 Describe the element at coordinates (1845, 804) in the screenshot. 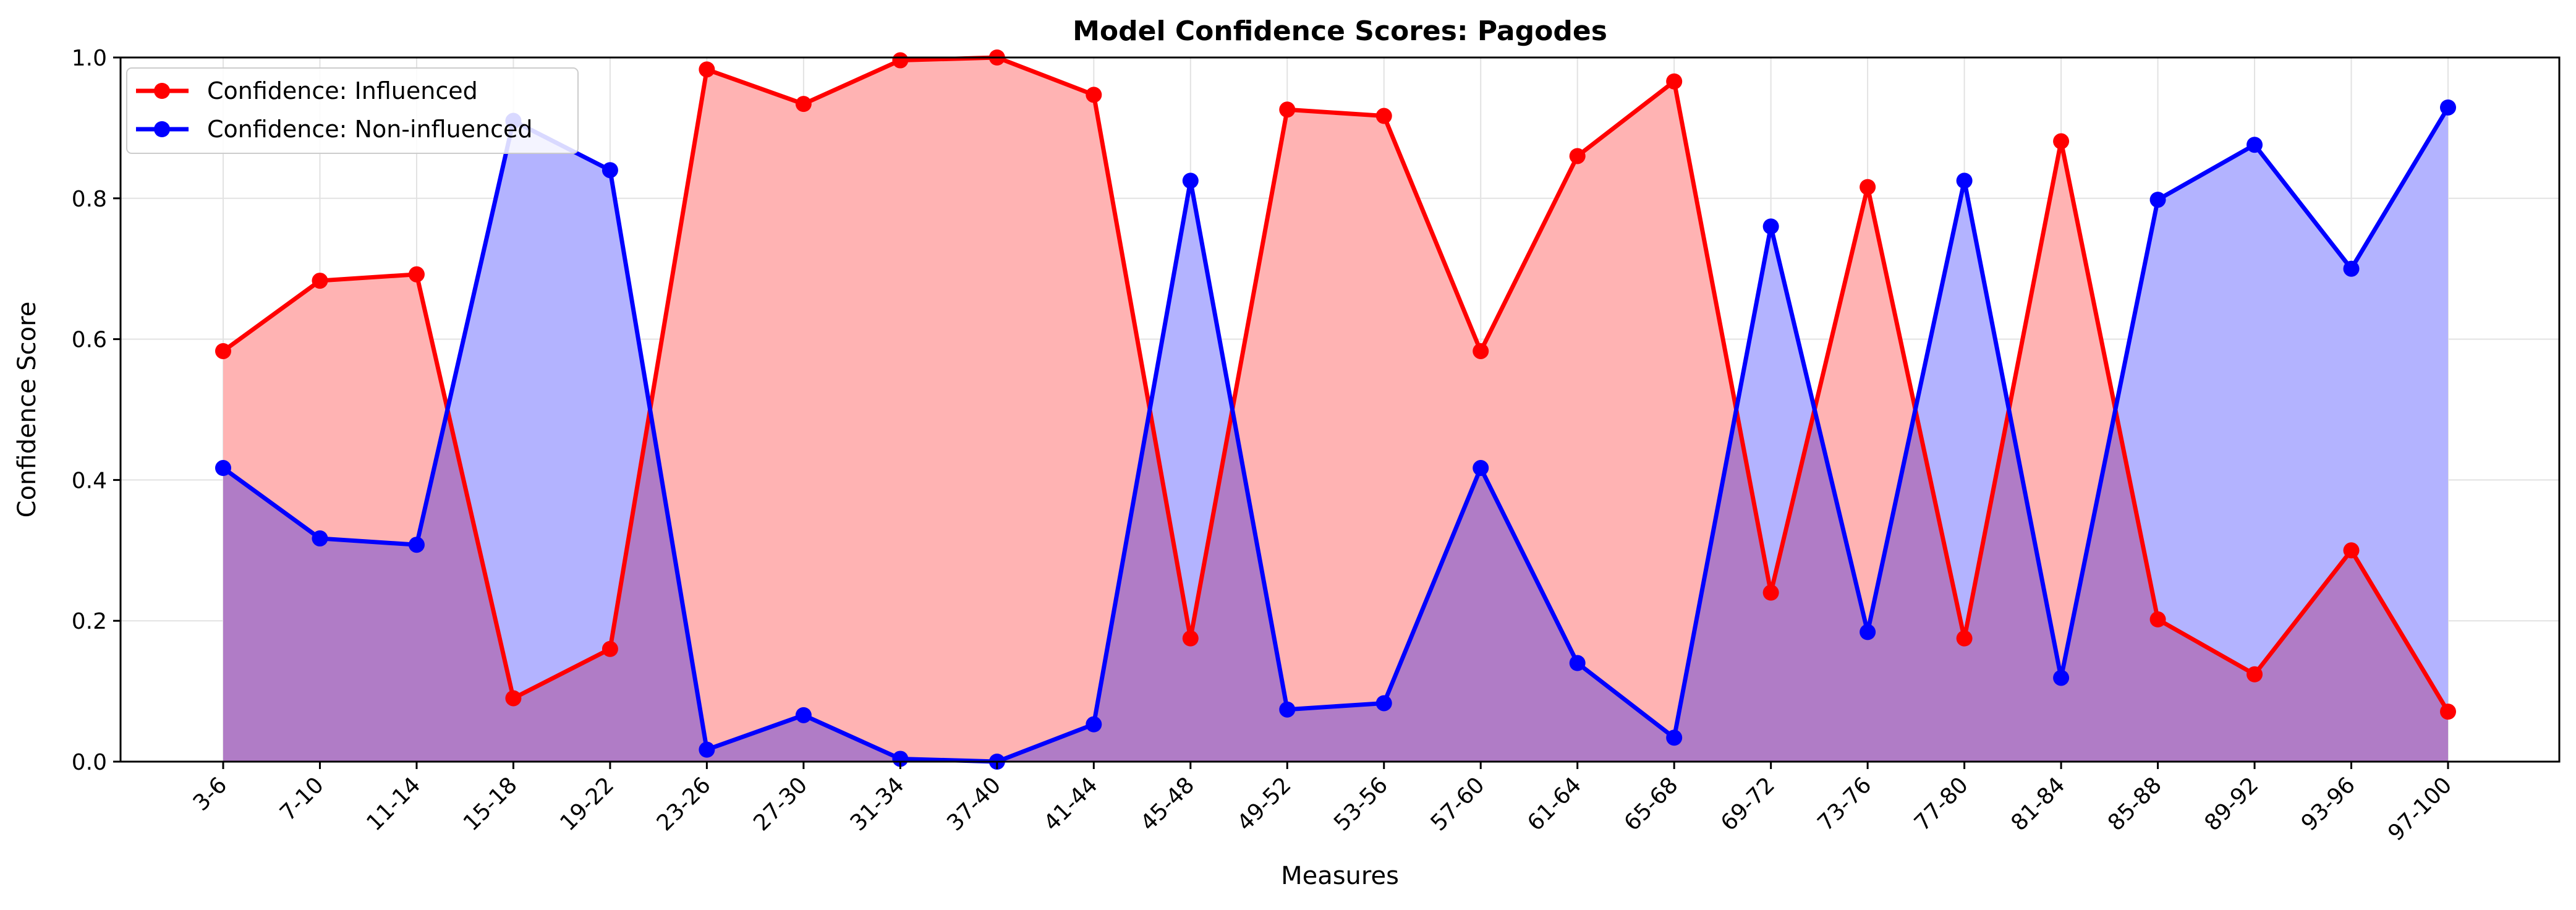

I see `x-tick-label: 73-76` at that location.